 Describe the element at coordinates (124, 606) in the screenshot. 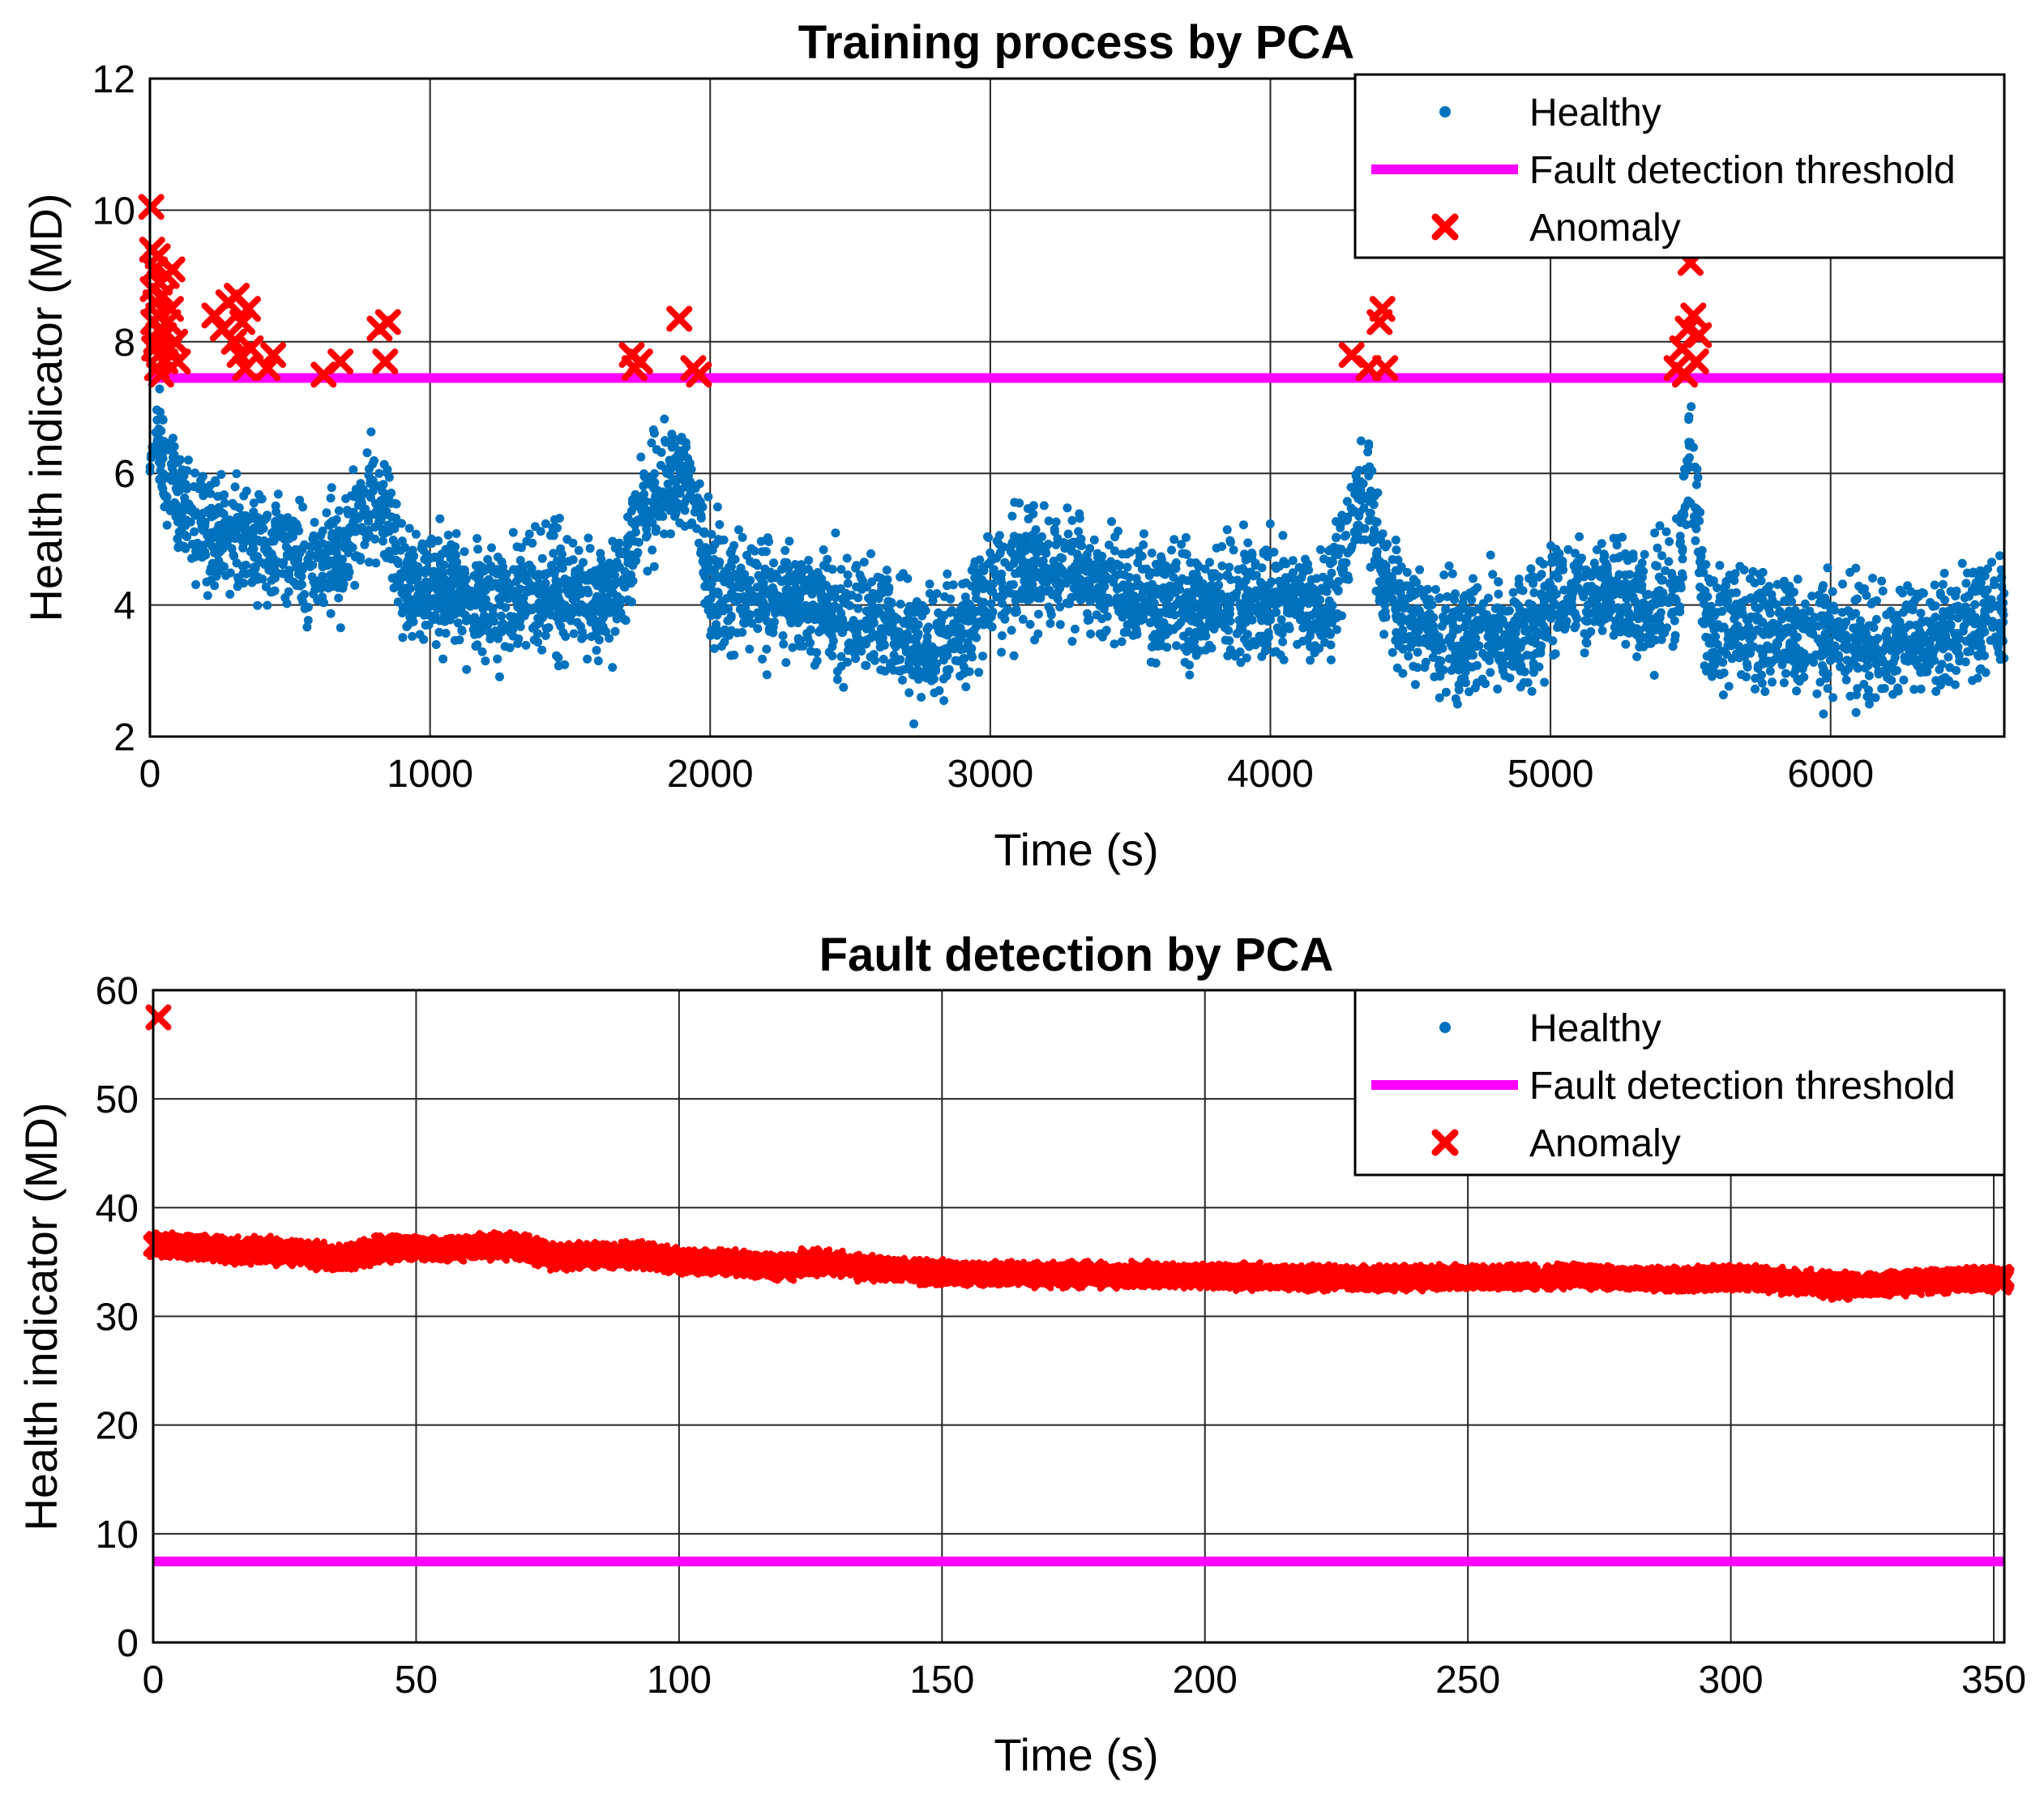

I see `y-tick-label: 4` at that location.